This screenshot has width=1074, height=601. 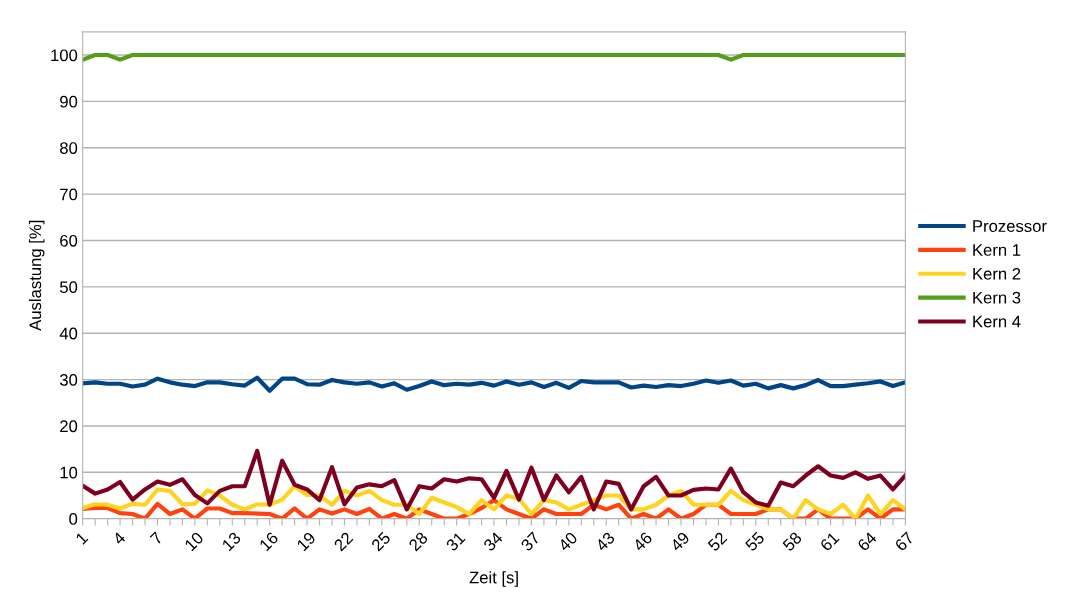 What do you see at coordinates (829, 541) in the screenshot?
I see `x-tick-label: 61` at bounding box center [829, 541].